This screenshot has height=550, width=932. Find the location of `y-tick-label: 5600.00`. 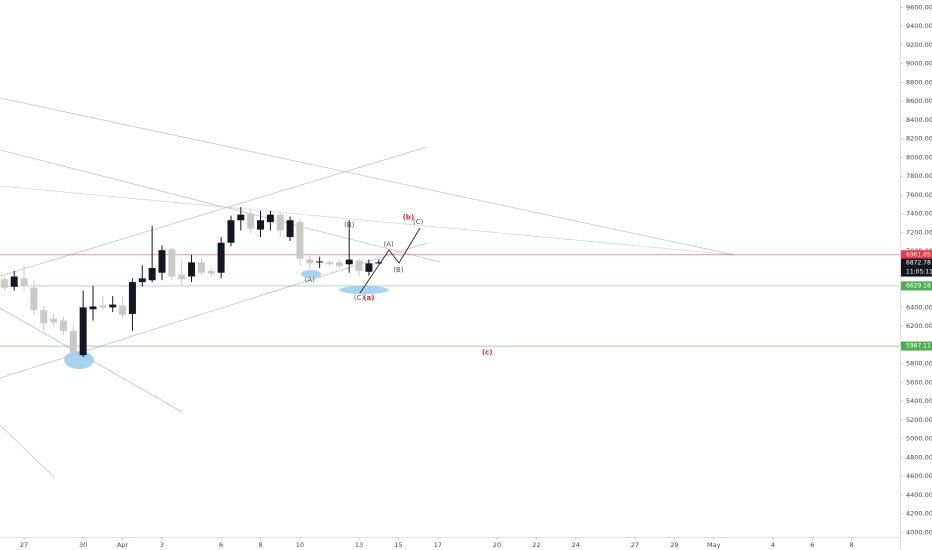

y-tick-label: 5600.00 is located at coordinates (919, 382).